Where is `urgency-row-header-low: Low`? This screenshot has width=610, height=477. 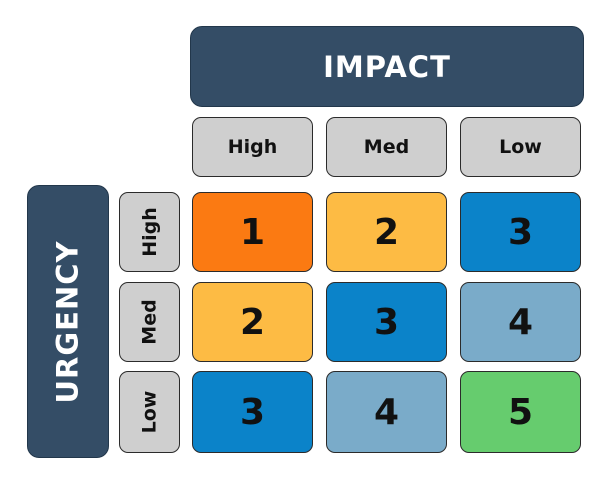 urgency-row-header-low: Low is located at coordinates (149, 412).